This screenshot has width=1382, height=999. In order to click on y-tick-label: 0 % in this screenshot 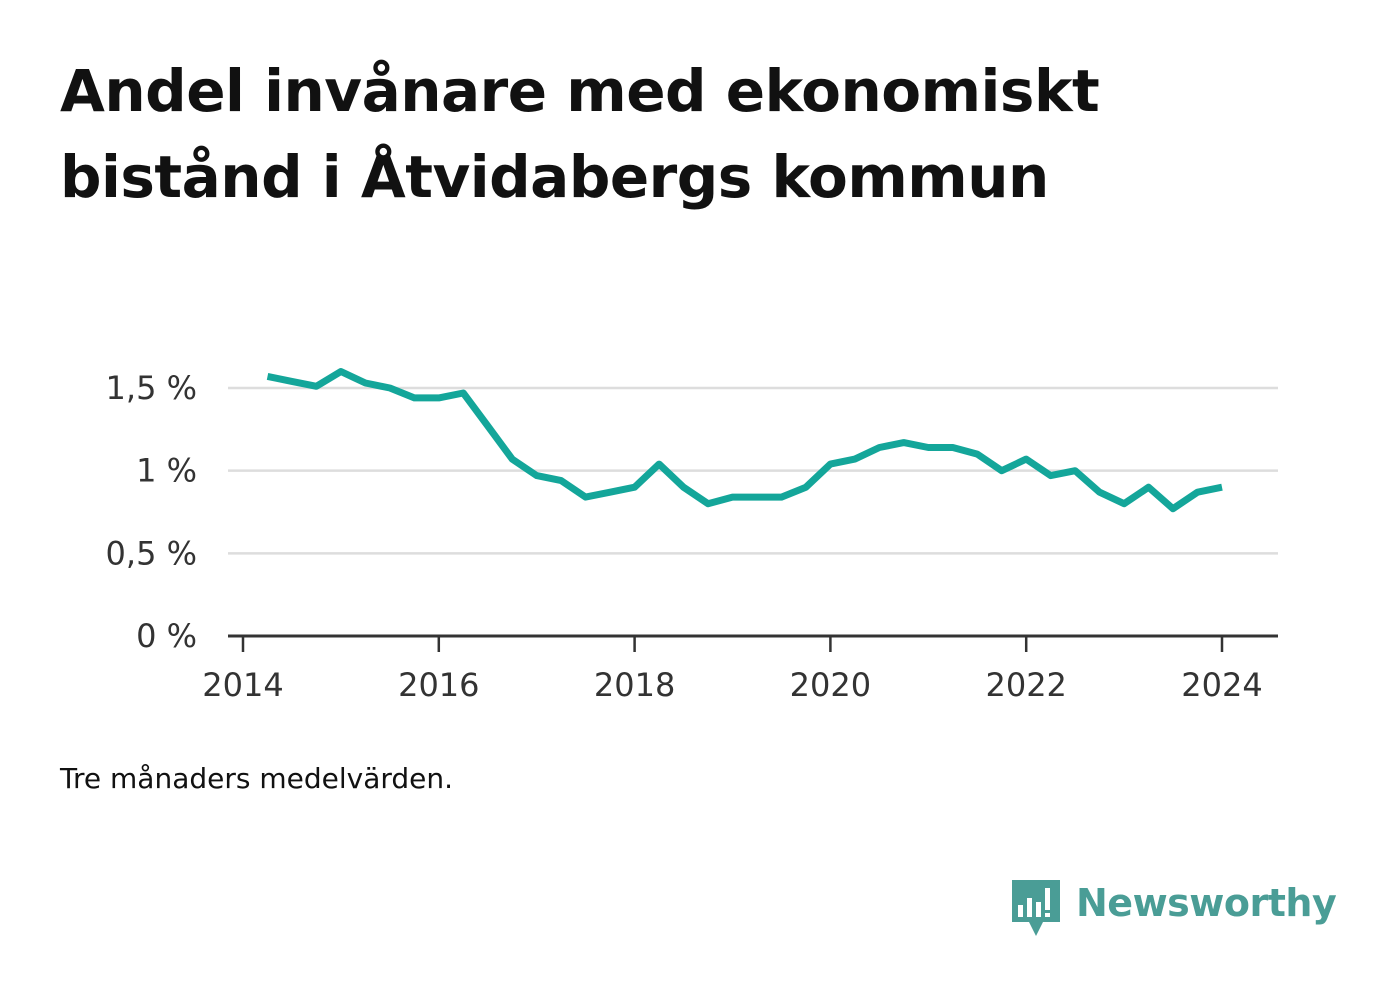, I will do `click(166, 636)`.